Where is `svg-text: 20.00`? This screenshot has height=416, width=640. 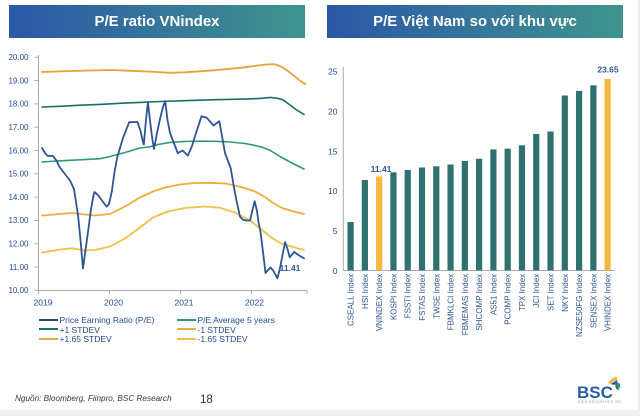 svg-text: 20.00 is located at coordinates (18, 57).